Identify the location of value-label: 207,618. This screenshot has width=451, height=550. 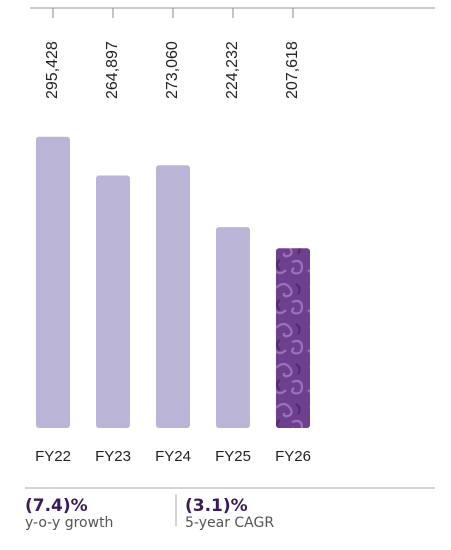
(292, 70).